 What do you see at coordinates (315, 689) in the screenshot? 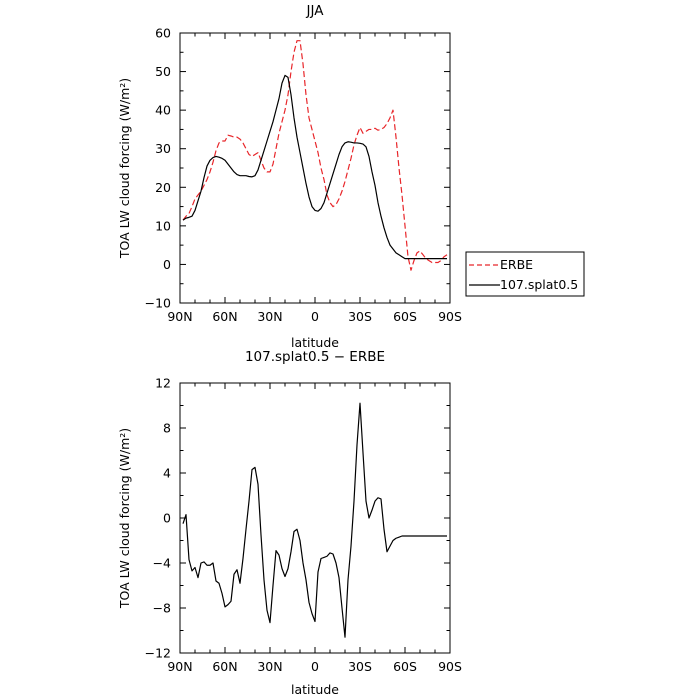
I see `bottom-chart-x-axis-label: latitude` at bounding box center [315, 689].